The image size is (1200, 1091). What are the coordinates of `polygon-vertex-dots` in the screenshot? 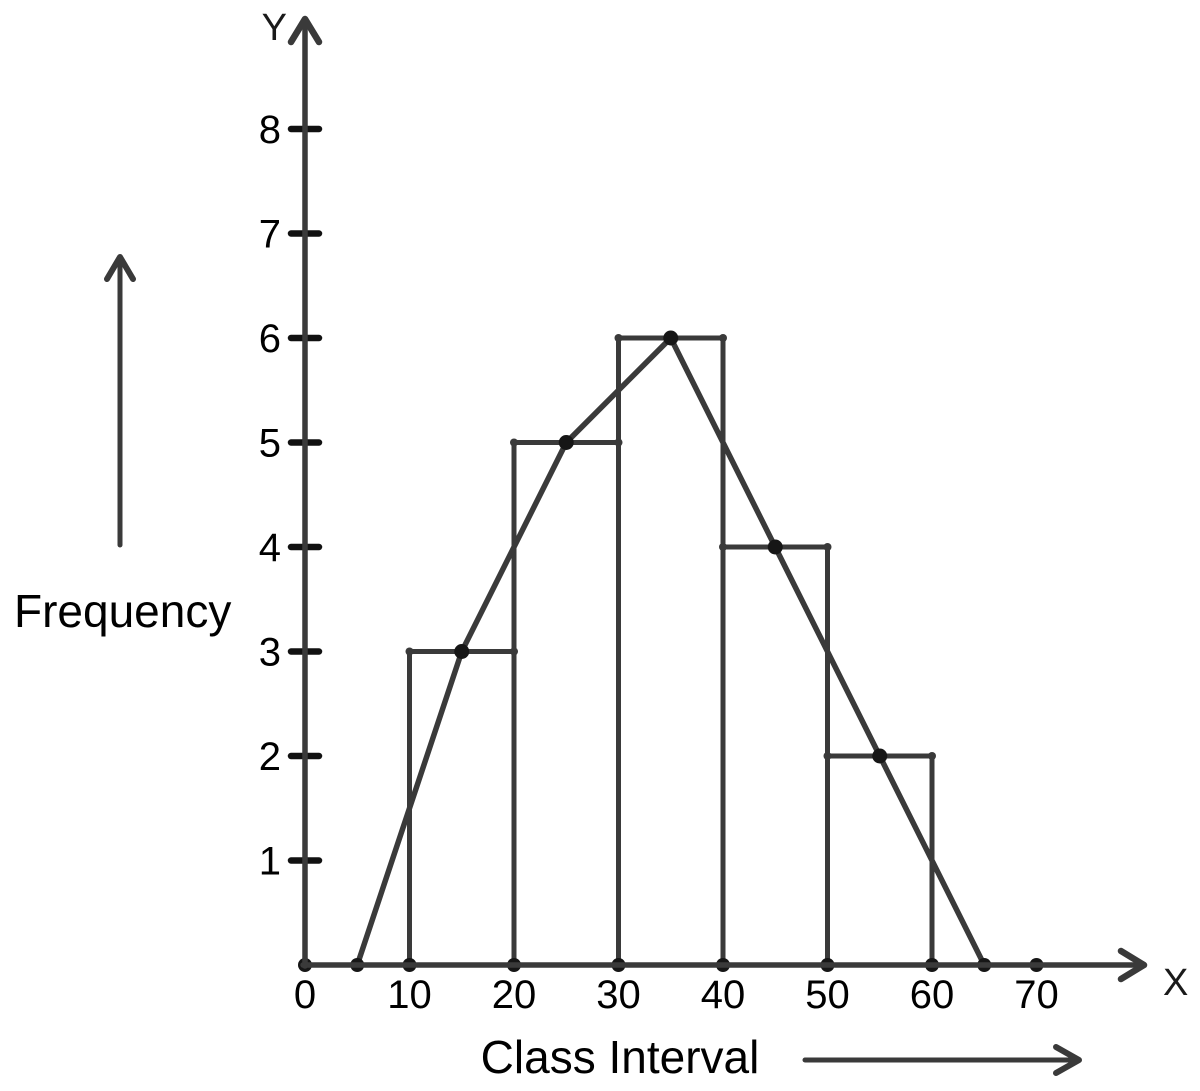 It's located at (671, 547).